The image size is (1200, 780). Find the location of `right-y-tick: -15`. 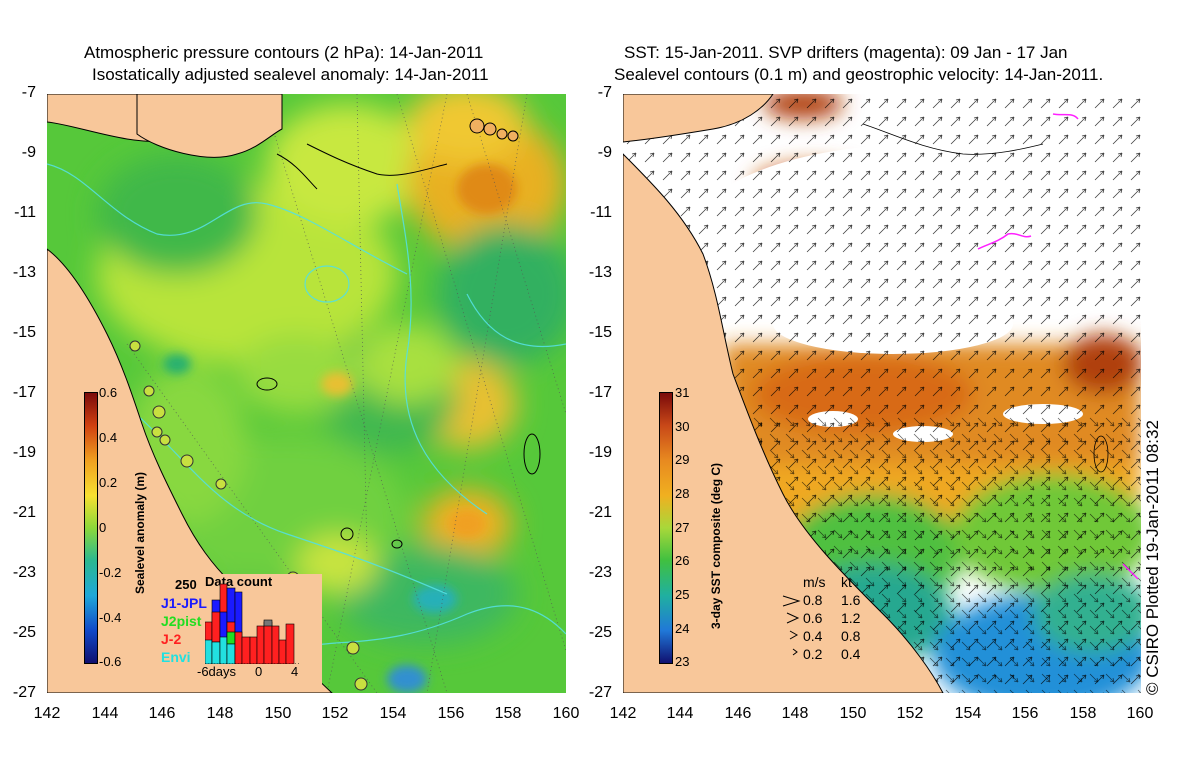

right-y-tick: -15 is located at coordinates (600, 332).